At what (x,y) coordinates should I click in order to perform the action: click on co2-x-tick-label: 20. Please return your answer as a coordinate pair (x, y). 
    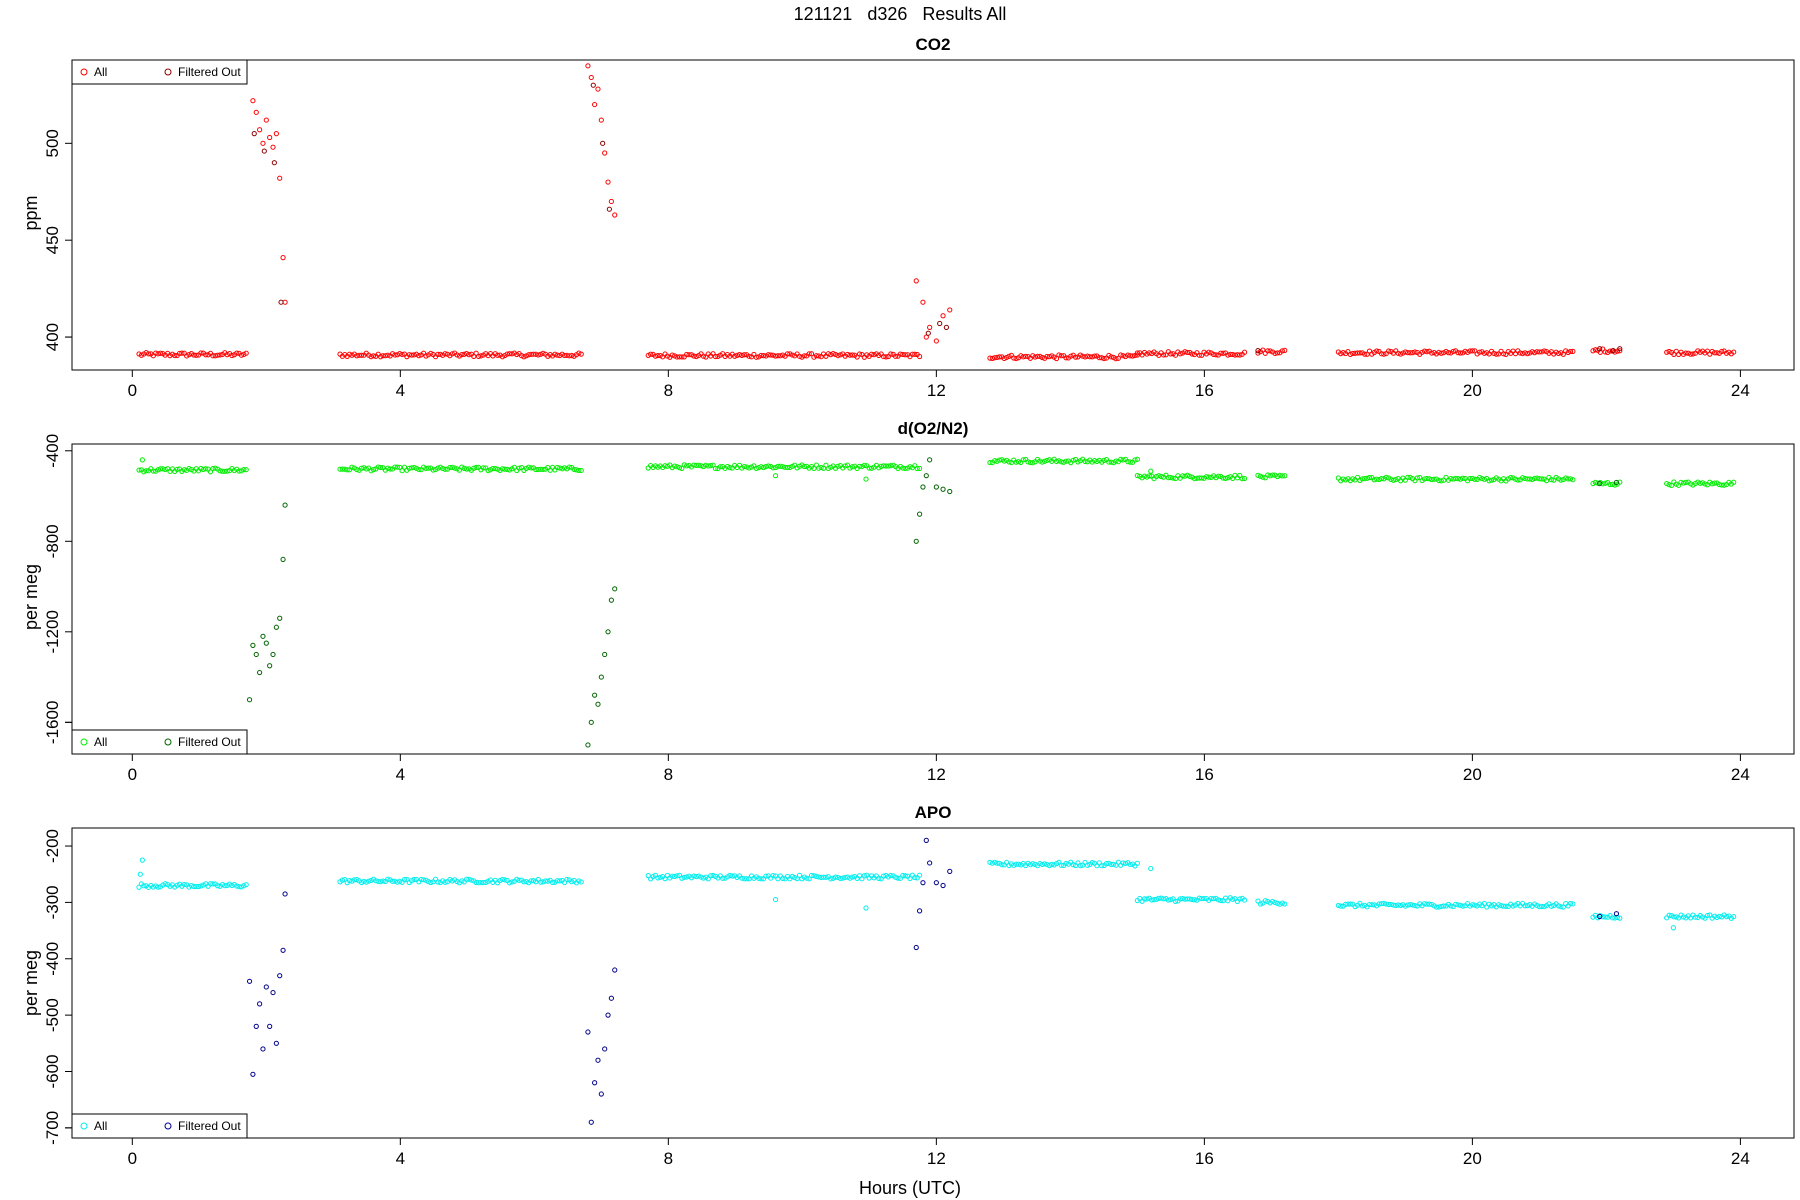
    Looking at the image, I should click on (1472, 390).